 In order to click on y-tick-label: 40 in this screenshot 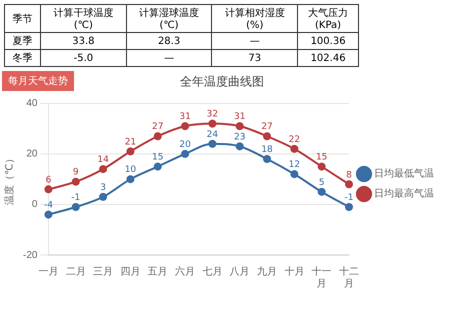, I will do `click(32, 104)`.